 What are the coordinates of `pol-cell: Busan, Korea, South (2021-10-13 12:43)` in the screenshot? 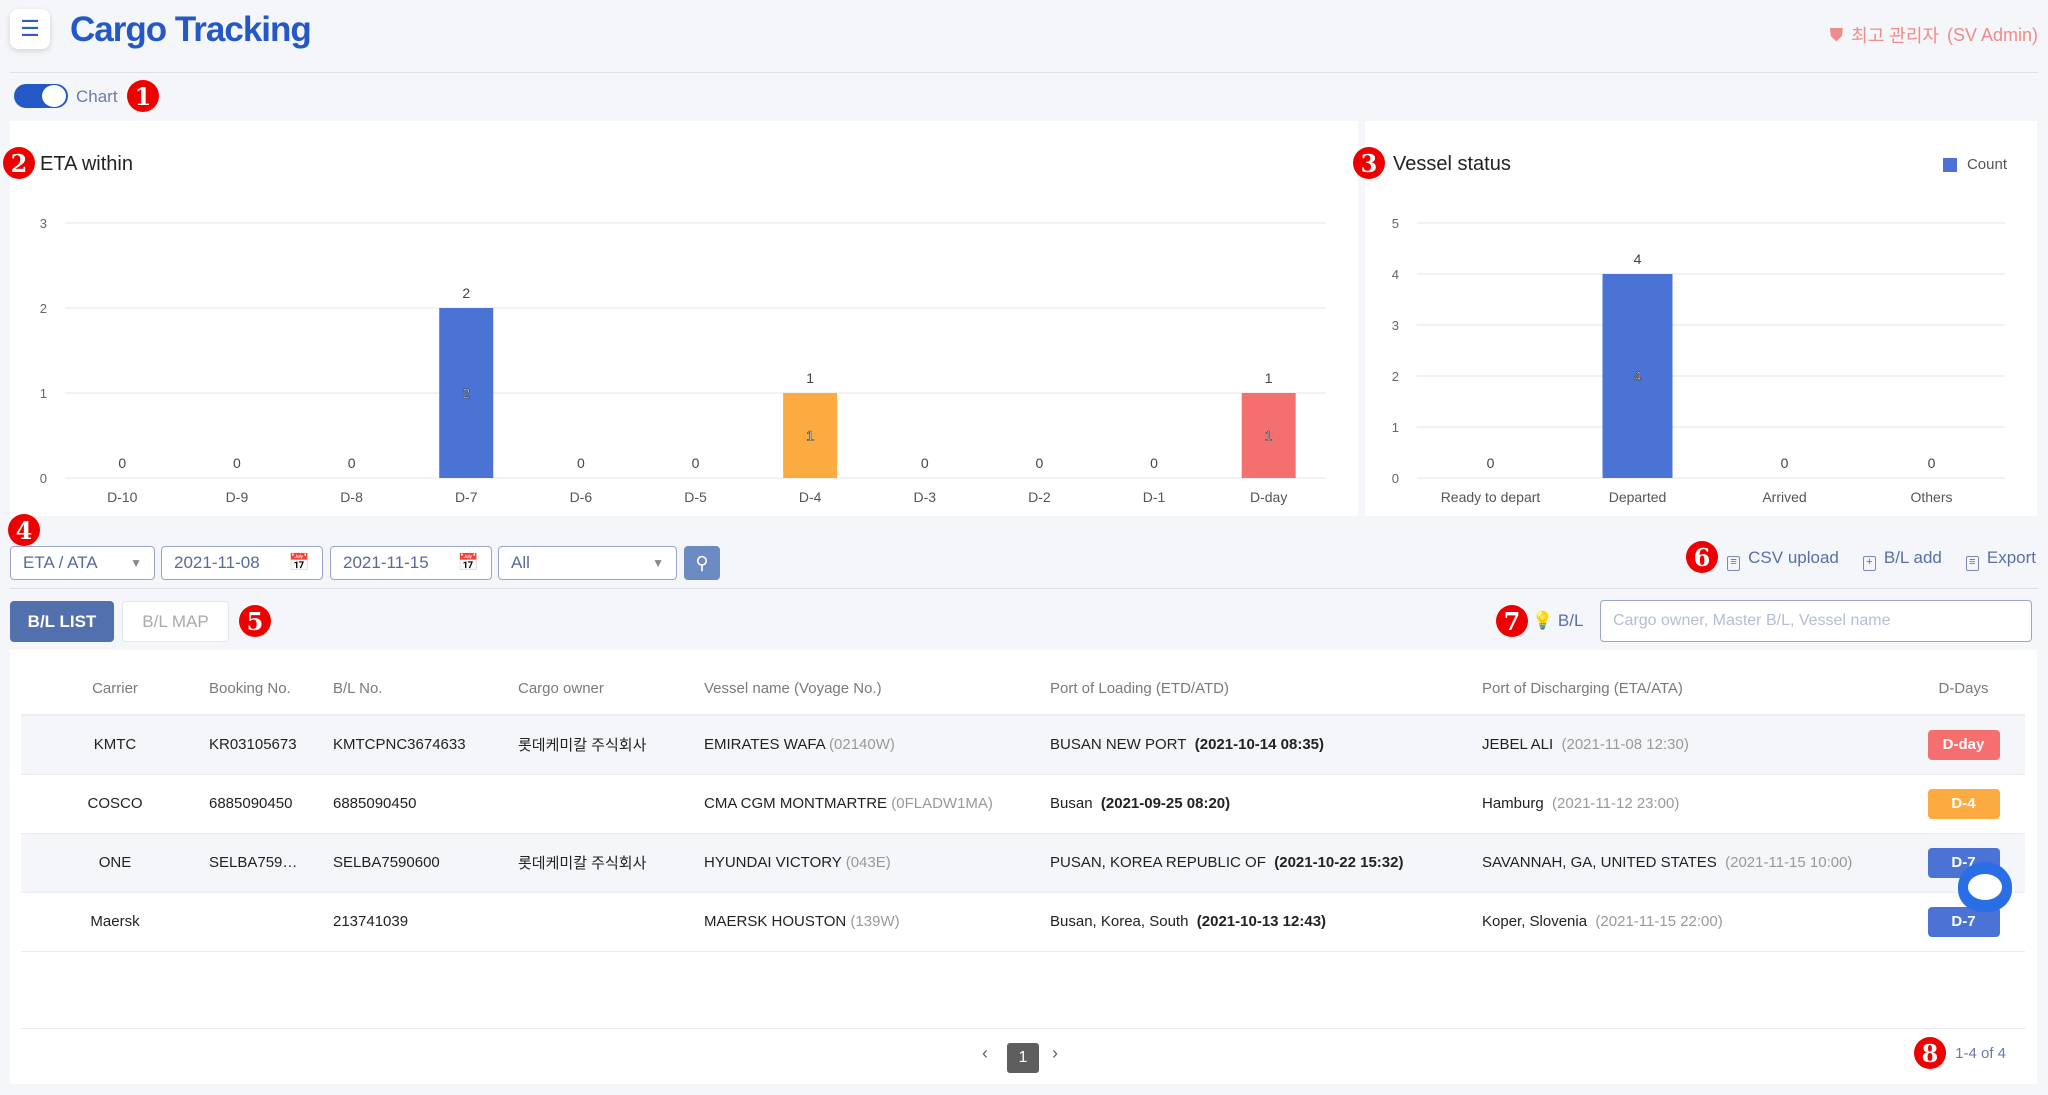 It's located at (1266, 922).